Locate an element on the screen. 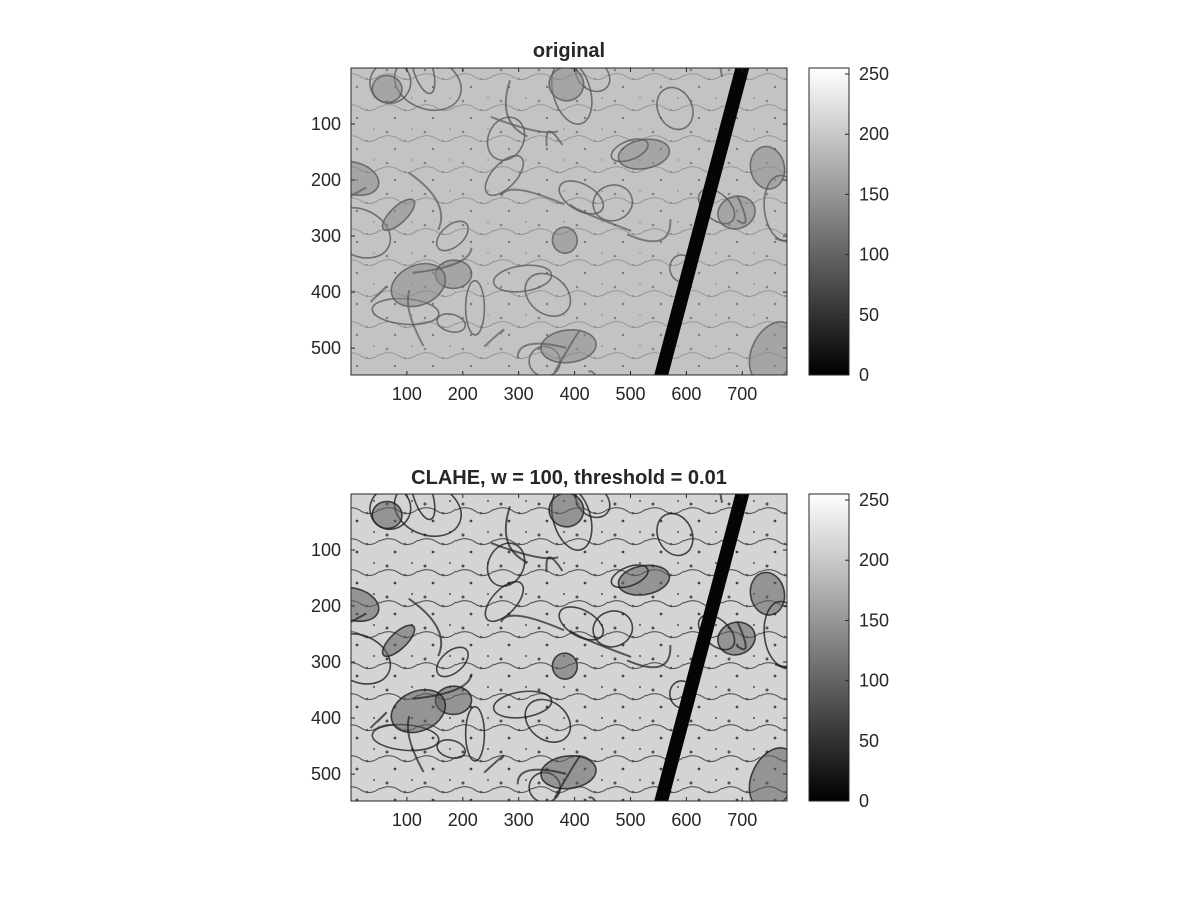 The image size is (1200, 900). original-image is located at coordinates (569, 221).